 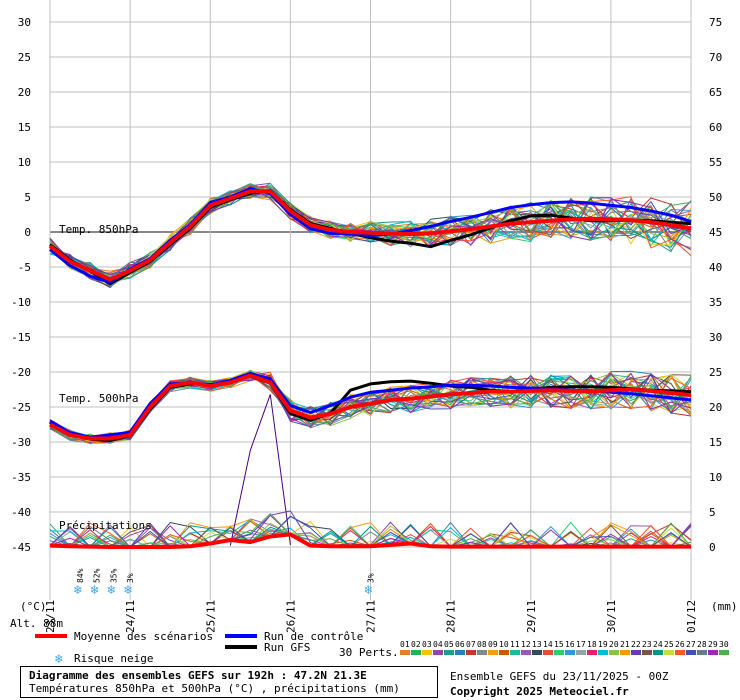 What do you see at coordinates (715, 372) in the screenshot?
I see `right-tick-label: 25` at bounding box center [715, 372].